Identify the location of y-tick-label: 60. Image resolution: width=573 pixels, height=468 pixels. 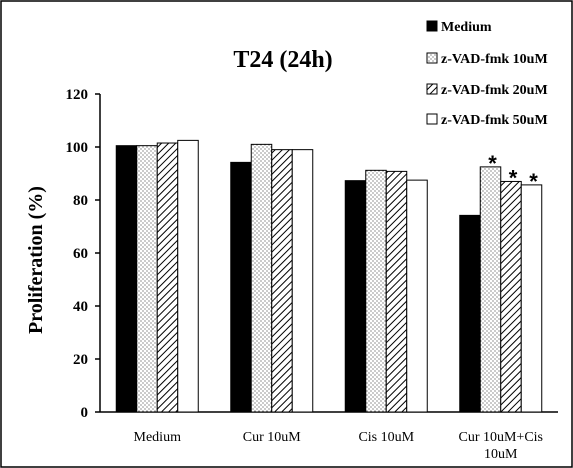
(80, 254).